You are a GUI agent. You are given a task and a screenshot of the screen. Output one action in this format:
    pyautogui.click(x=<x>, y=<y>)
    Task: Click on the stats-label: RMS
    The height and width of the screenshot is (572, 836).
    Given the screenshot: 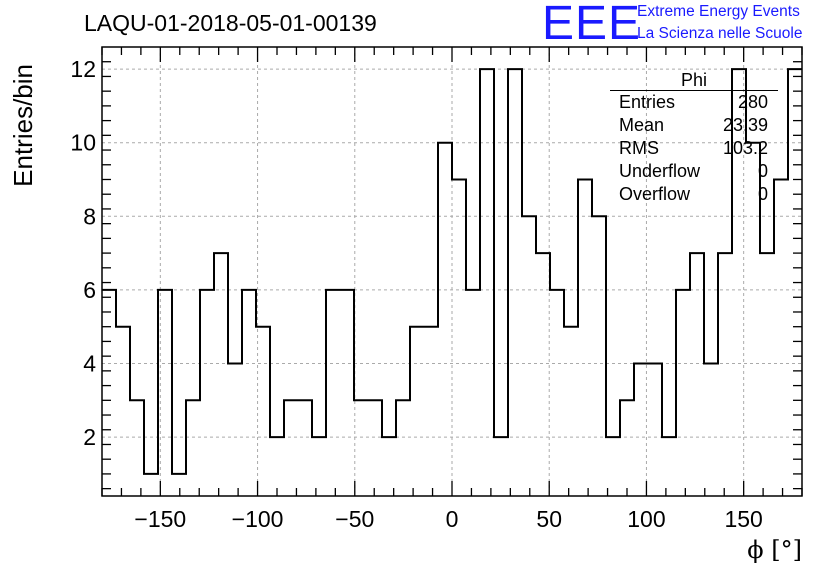 What is the action you would take?
    pyautogui.click(x=639, y=148)
    